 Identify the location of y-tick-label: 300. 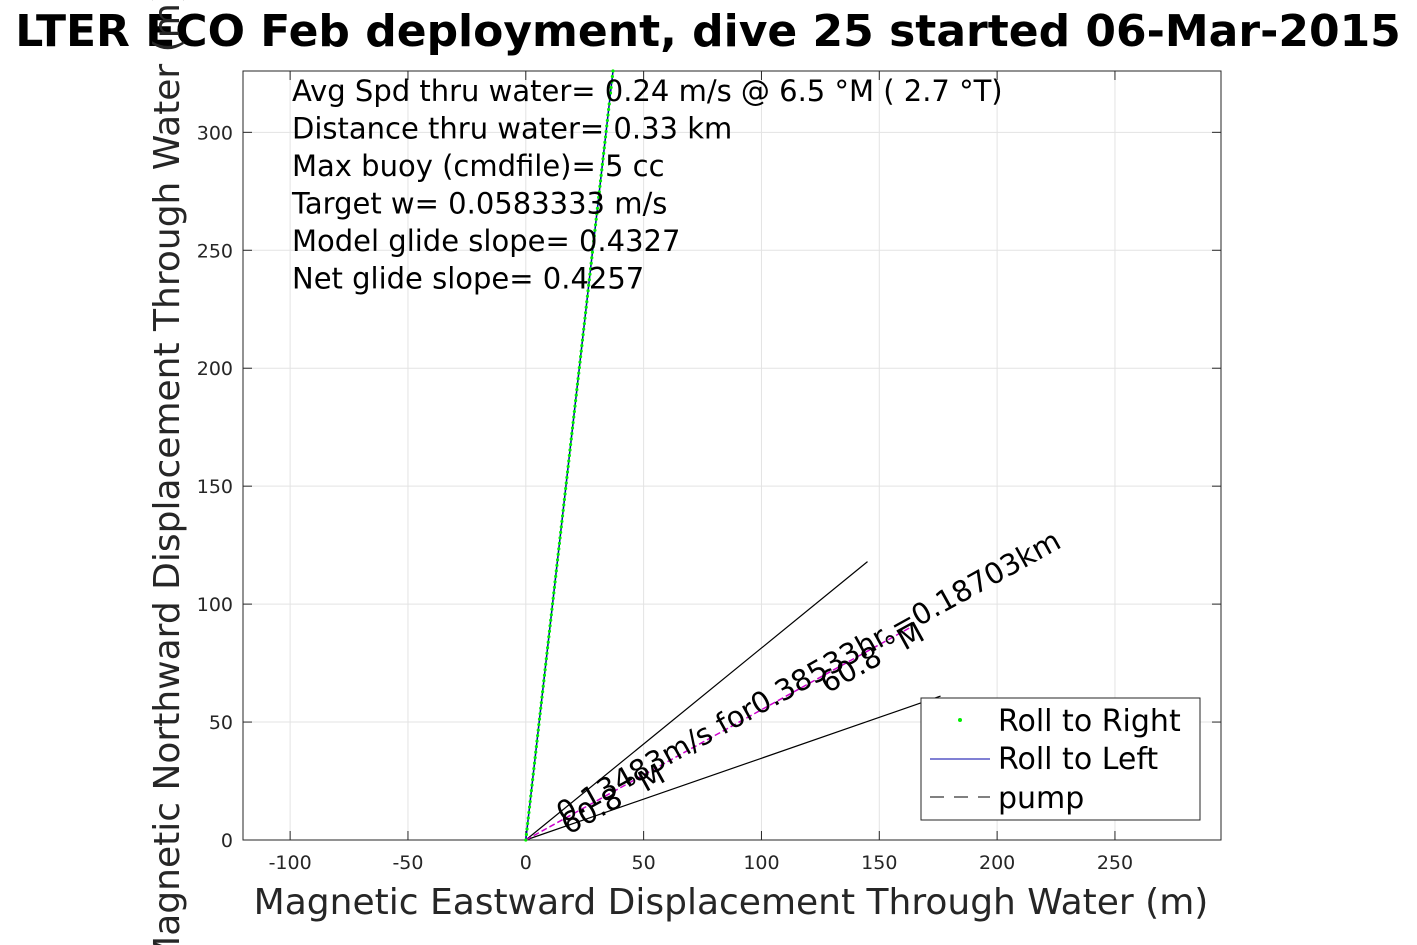
(215, 133).